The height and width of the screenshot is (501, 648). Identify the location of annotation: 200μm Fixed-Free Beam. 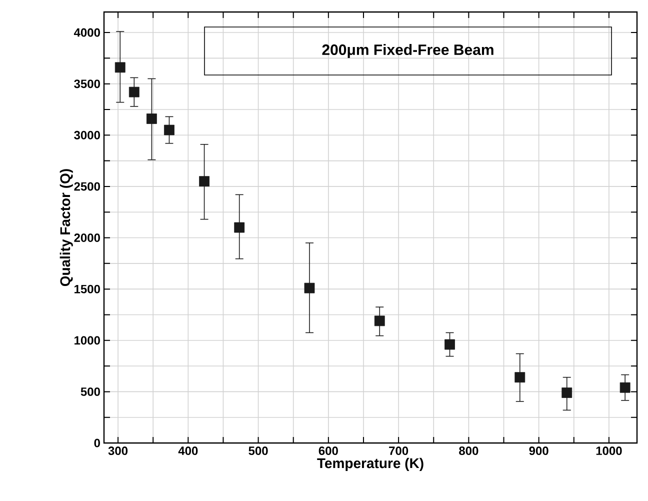
(408, 51).